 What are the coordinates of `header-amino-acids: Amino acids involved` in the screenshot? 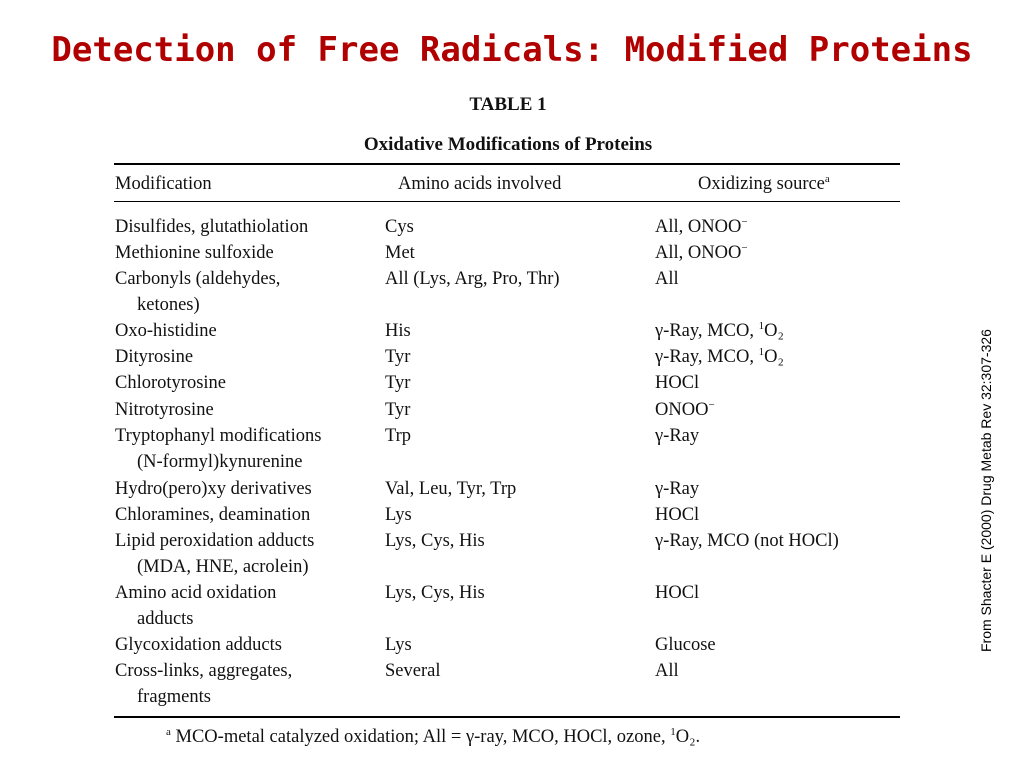 It's located at (480, 184).